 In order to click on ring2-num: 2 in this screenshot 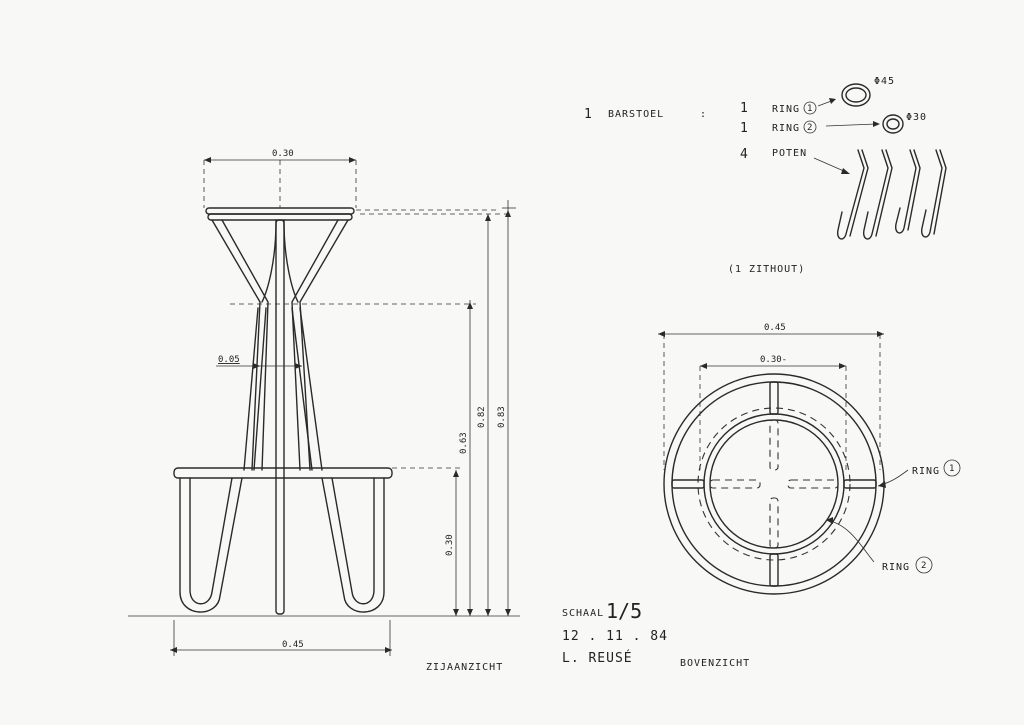, I will do `click(923, 566)`.